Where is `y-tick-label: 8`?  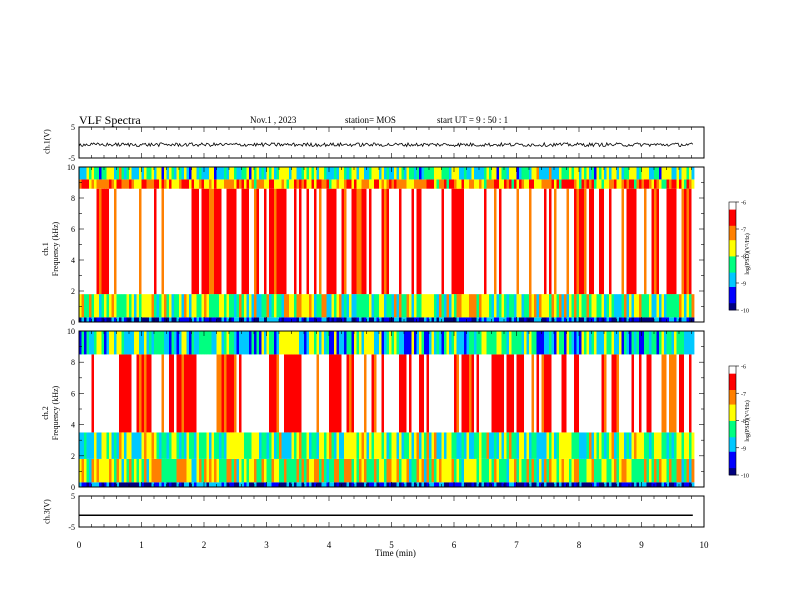 y-tick-label: 8 is located at coordinates (73, 362).